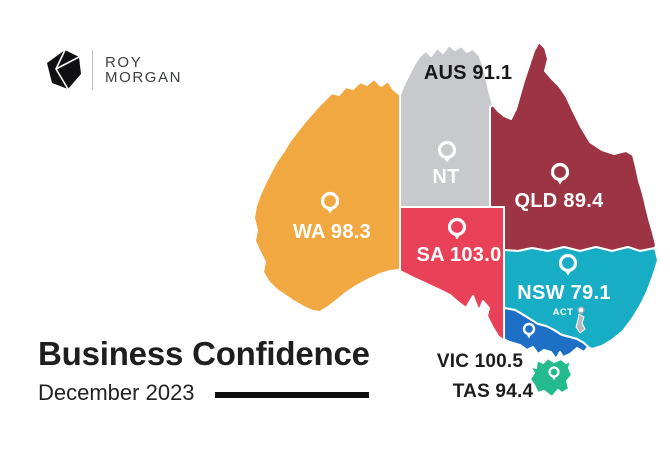  What do you see at coordinates (468, 73) in the screenshot?
I see `aus-value-label: AUS 91.1` at bounding box center [468, 73].